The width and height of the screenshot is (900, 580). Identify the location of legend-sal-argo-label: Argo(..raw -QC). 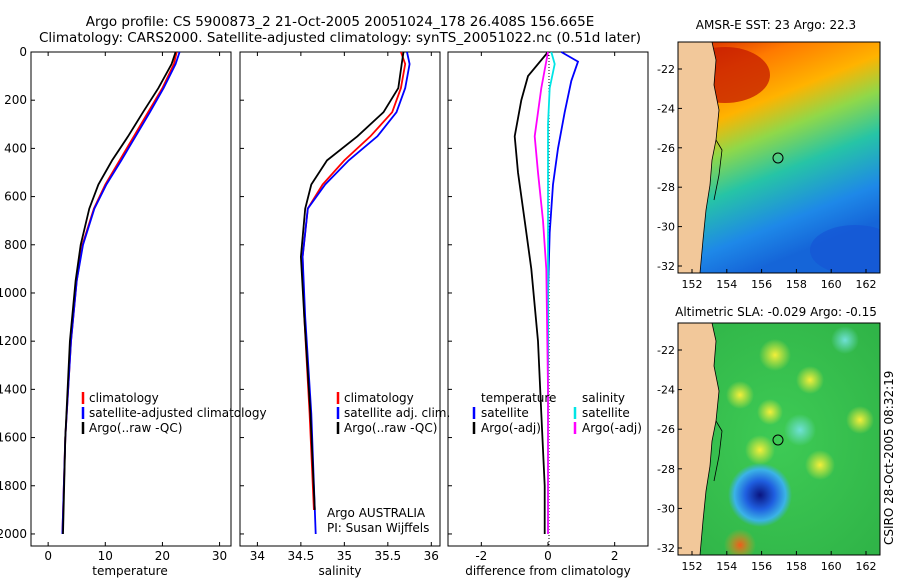
(390, 428).